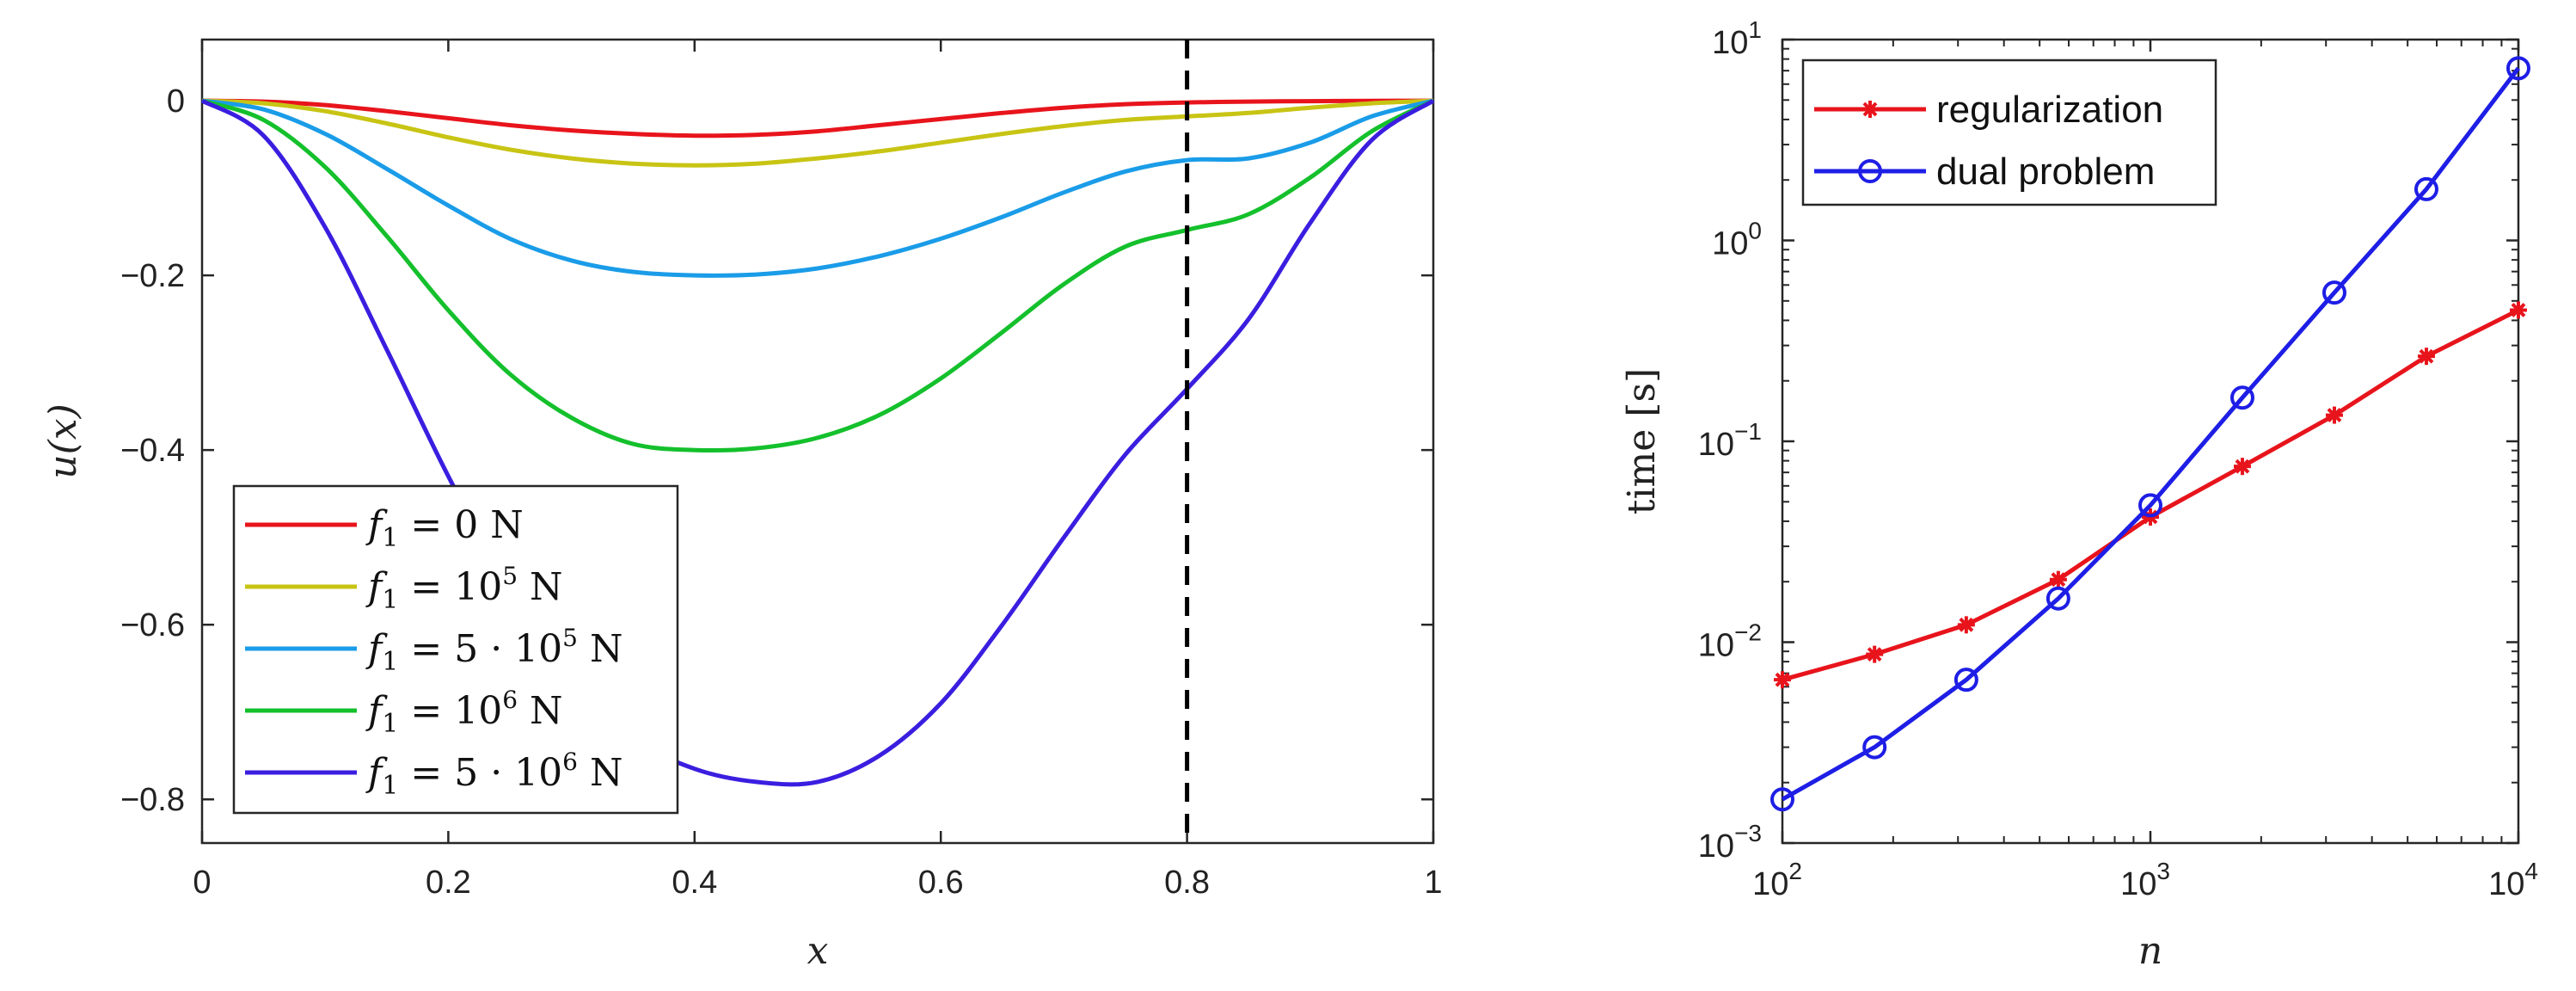 This screenshot has height=991, width=2576. What do you see at coordinates (464, 713) in the screenshot?
I see `left-legend-label: f1 = 106 N` at bounding box center [464, 713].